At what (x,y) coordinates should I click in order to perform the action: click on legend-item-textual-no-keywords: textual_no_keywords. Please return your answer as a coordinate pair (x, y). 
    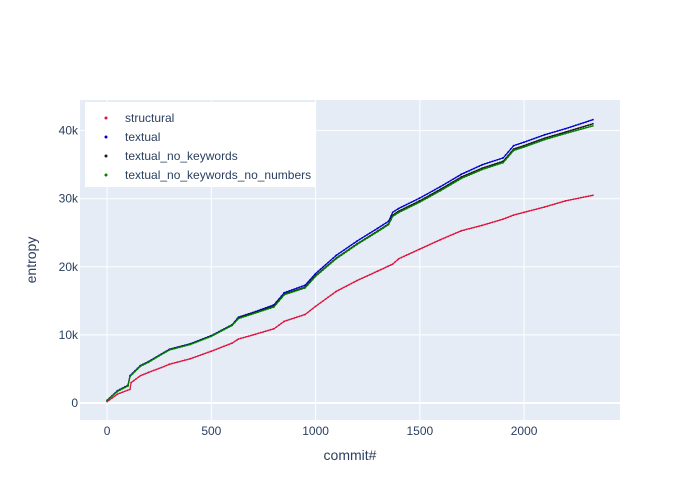
    Looking at the image, I should click on (171, 156).